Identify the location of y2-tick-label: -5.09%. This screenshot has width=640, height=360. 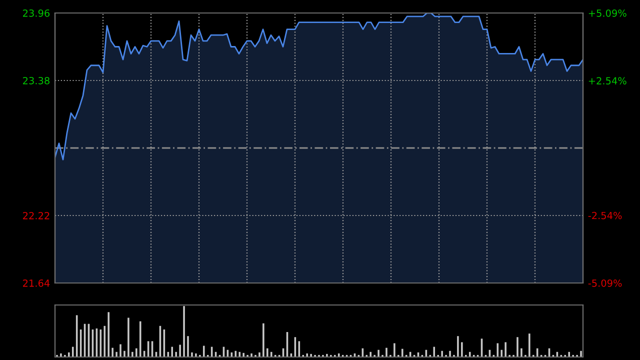
(605, 283).